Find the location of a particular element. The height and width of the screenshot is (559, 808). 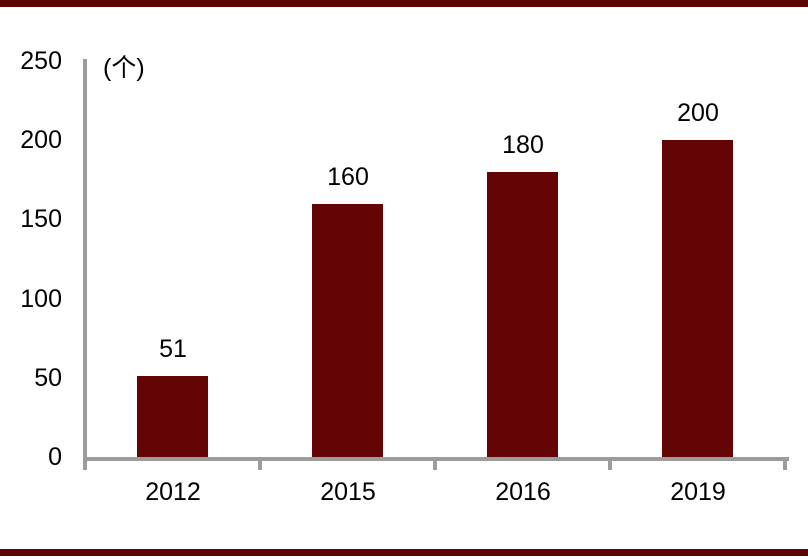

x-category-label: 2016 is located at coordinates (523, 492).